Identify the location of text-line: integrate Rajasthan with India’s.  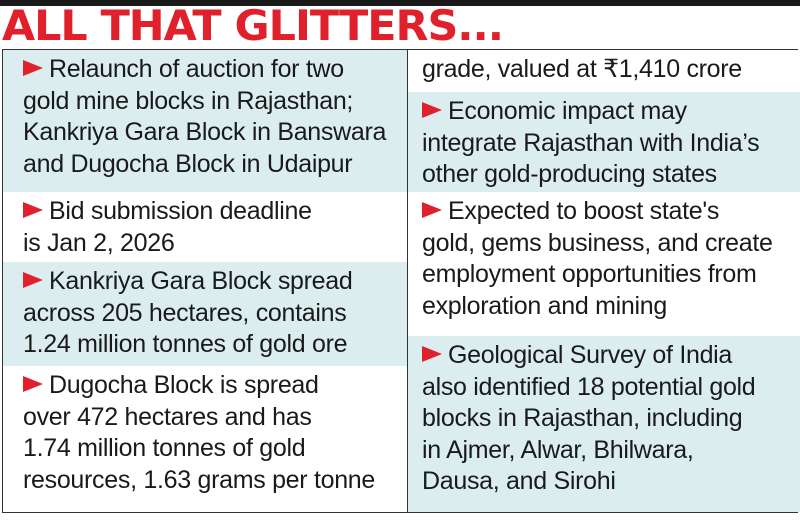
(591, 142).